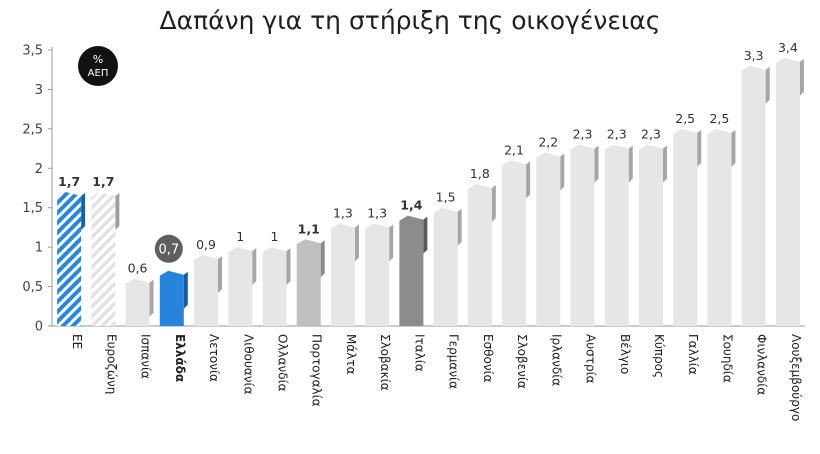  I want to click on y-tick-label: 0,5, so click(32, 287).